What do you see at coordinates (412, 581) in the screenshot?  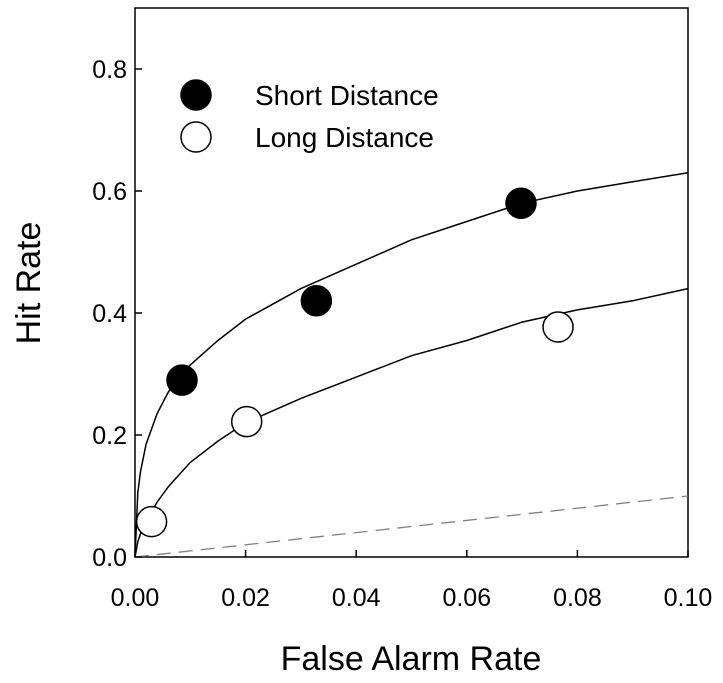 I see `x-axis-ticks: 0.00 0.02 0.04 0.06 0.08 0.10` at bounding box center [412, 581].